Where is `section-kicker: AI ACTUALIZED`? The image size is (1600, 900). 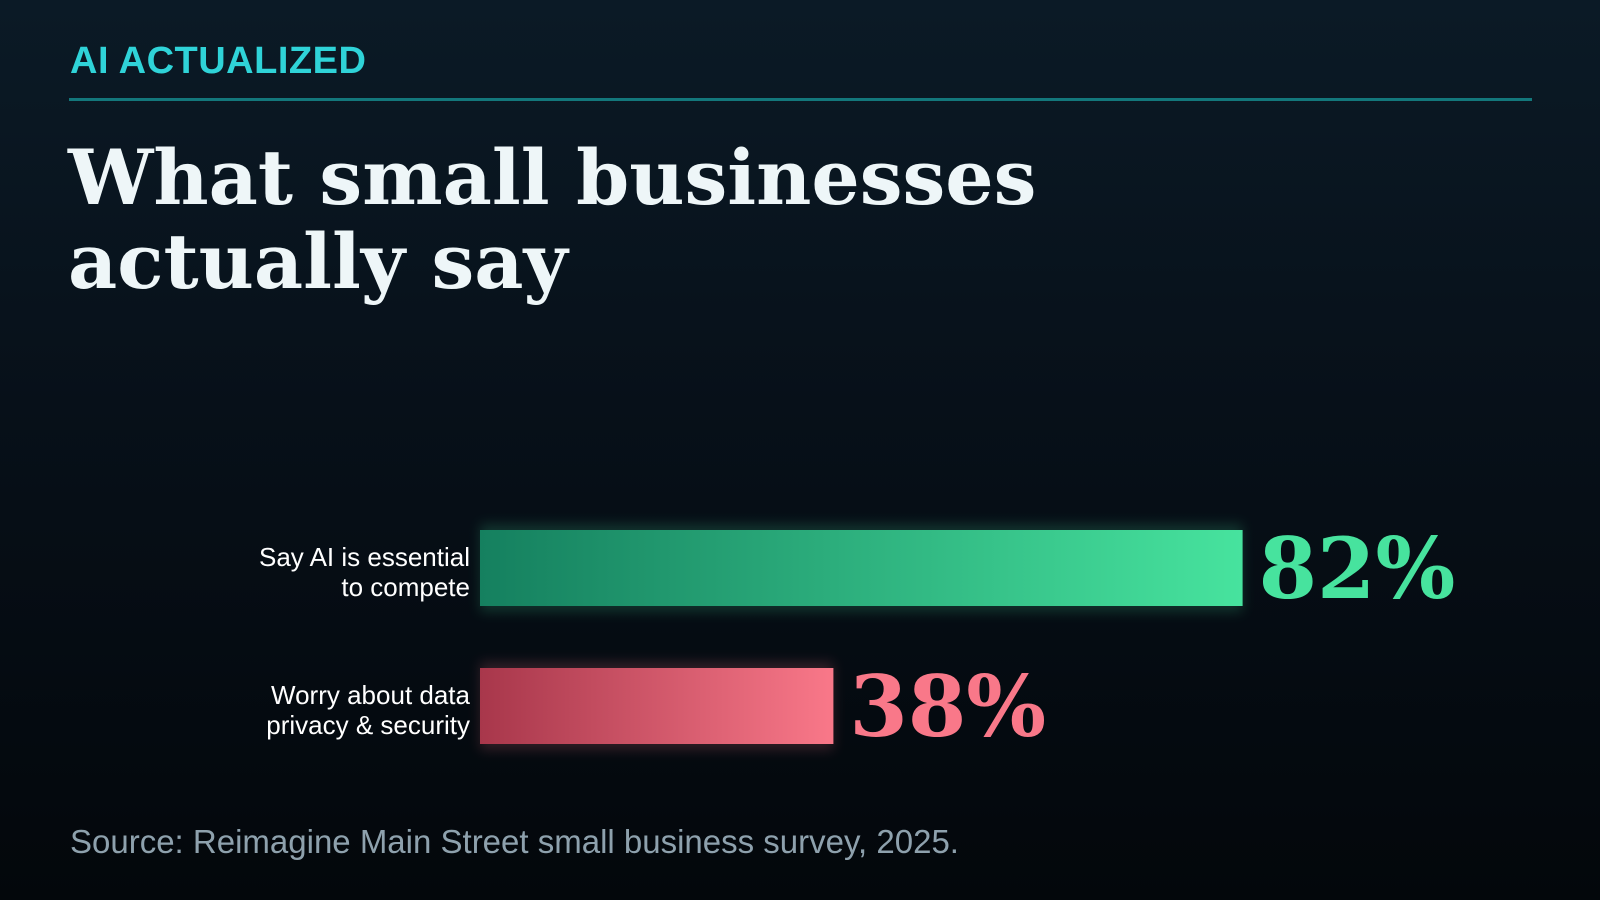
section-kicker: AI ACTUALIZED is located at coordinates (218, 61).